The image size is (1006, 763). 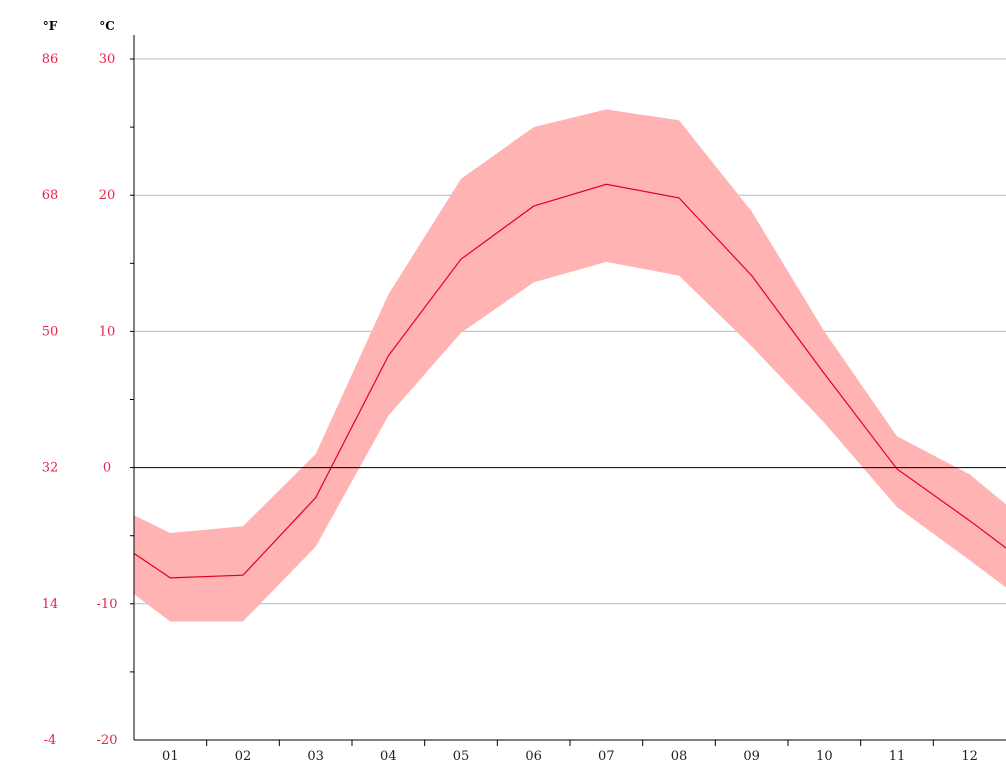 What do you see at coordinates (679, 756) in the screenshot?
I see `month-label-08: 08` at bounding box center [679, 756].